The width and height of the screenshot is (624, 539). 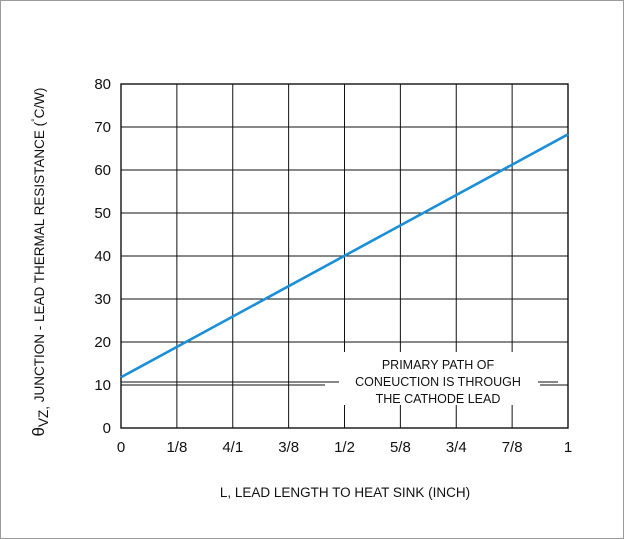 I want to click on x-tick-label: 1/2, so click(x=344, y=447).